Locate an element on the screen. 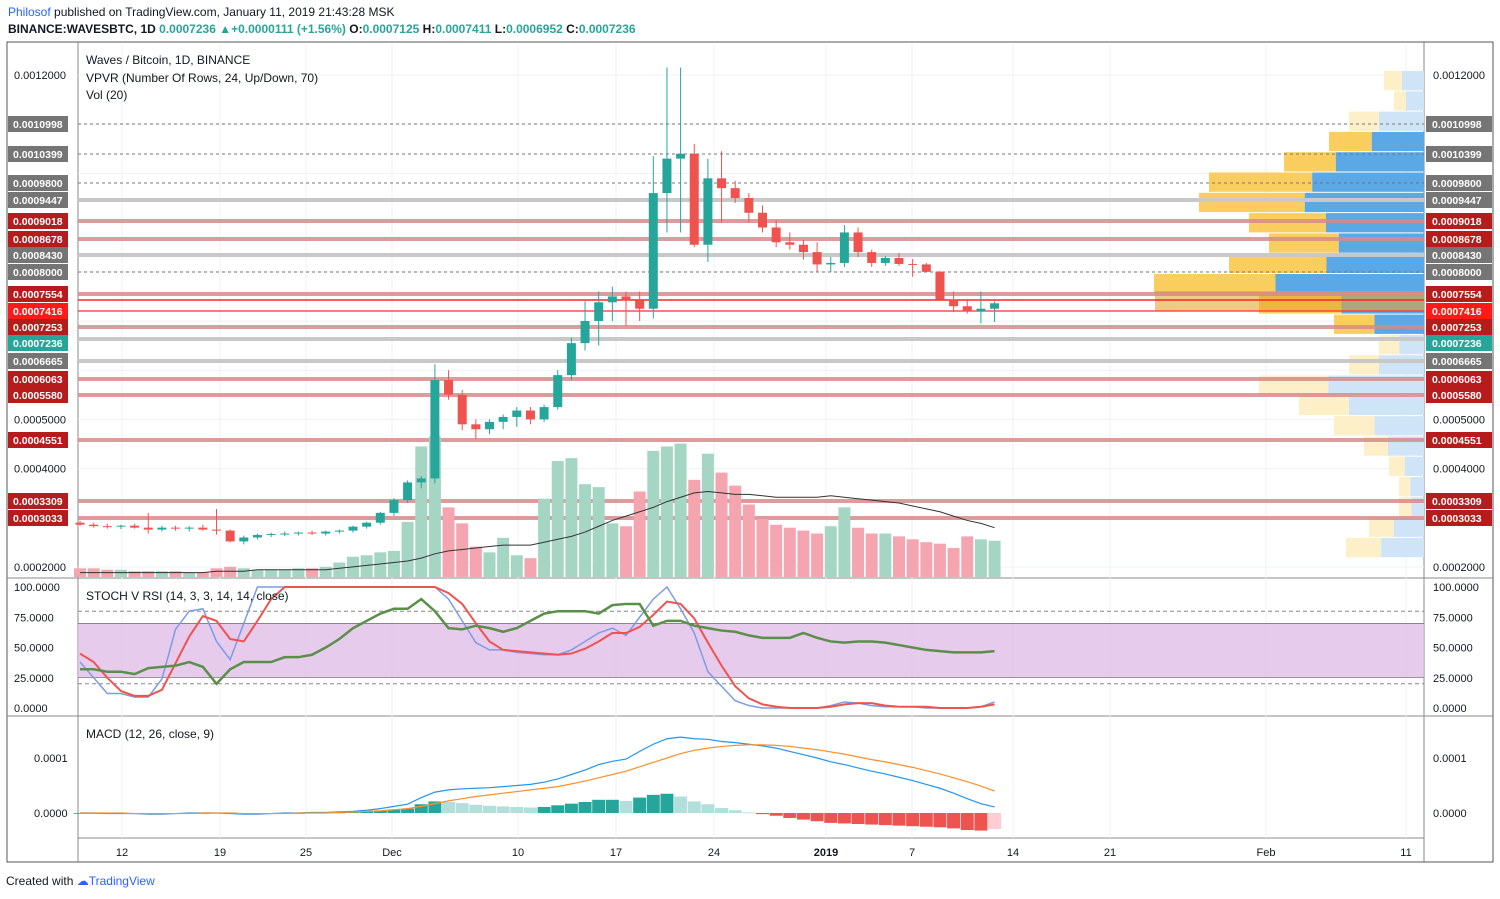  stoch-rsi-pane is located at coordinates (751, 647).